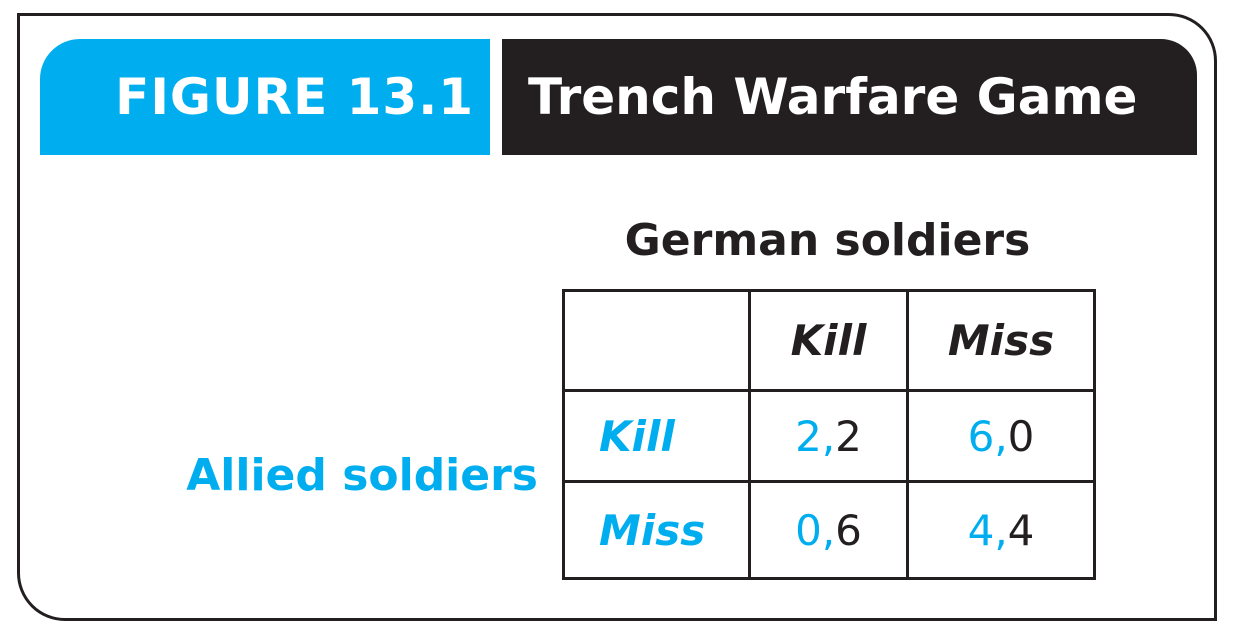  I want to click on row-strategy-kill: Kill, so click(656, 436).